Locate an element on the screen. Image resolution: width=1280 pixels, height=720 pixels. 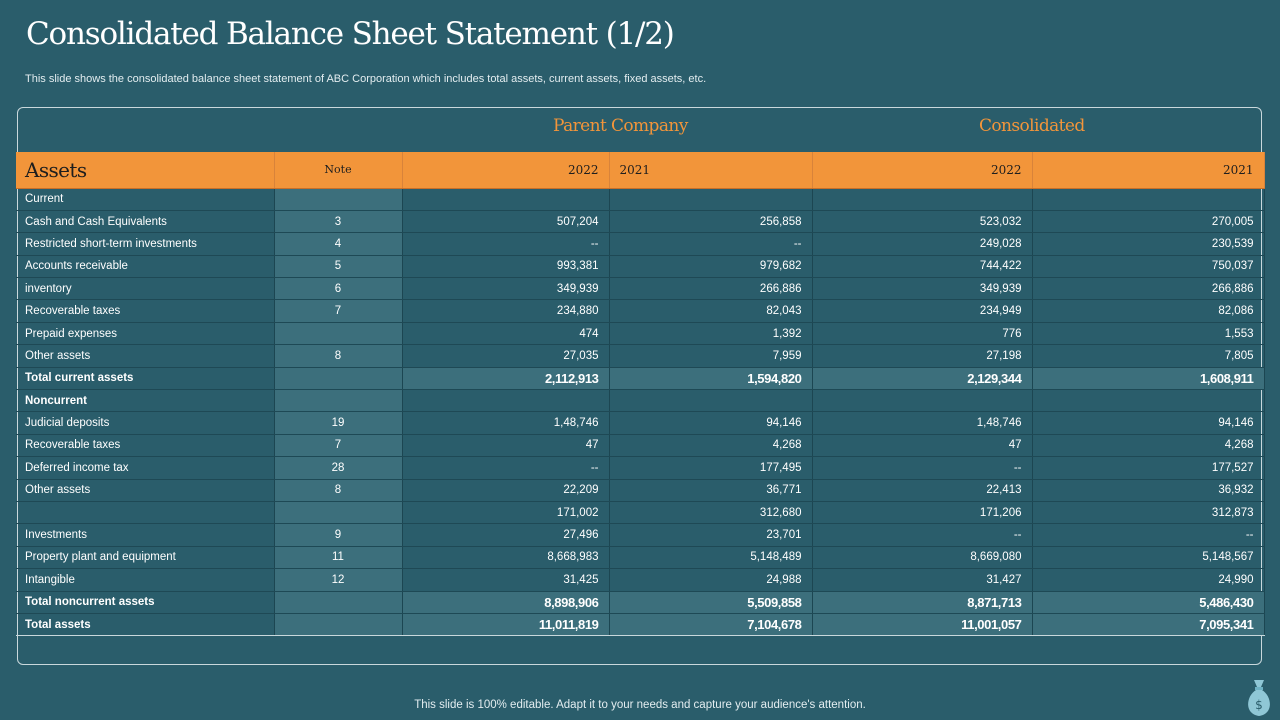
cell-note: 3 is located at coordinates (338, 222).